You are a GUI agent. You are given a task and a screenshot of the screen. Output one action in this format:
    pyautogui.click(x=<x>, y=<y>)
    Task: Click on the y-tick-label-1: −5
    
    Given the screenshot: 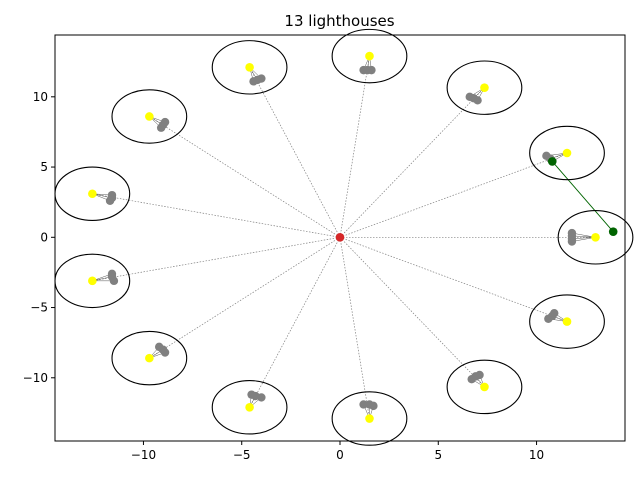 What is the action you would take?
    pyautogui.click(x=39, y=308)
    